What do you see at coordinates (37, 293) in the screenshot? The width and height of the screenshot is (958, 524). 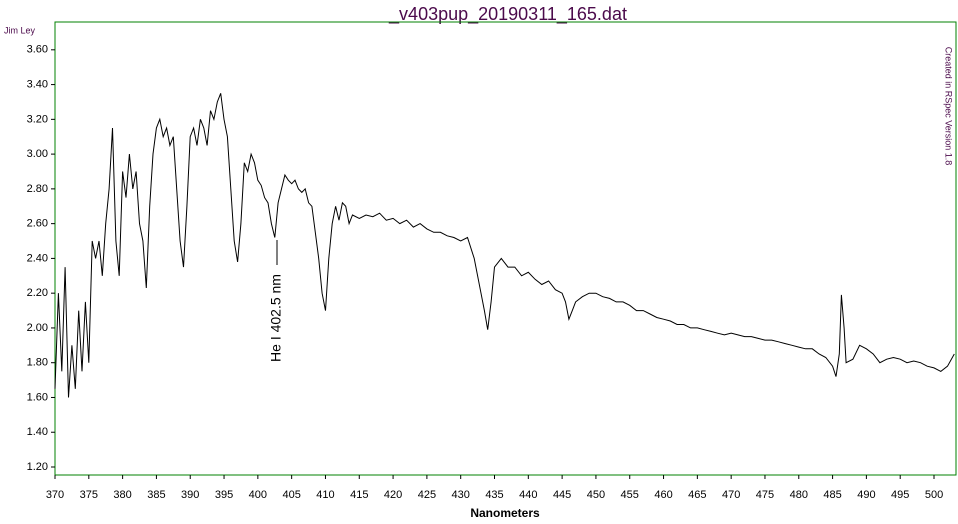 I see `y-tick-label: 2.20` at bounding box center [37, 293].